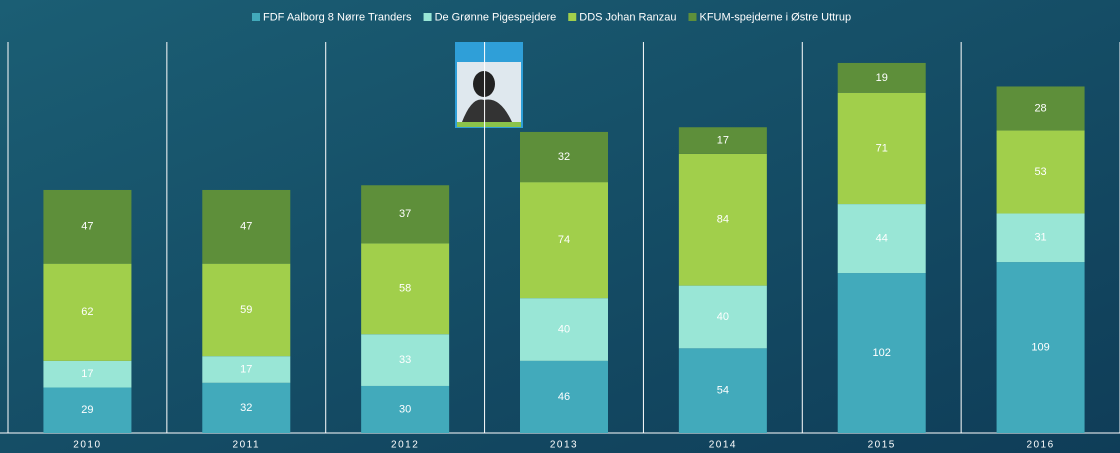 The height and width of the screenshot is (453, 1120). I want to click on data-label: 58, so click(405, 289).